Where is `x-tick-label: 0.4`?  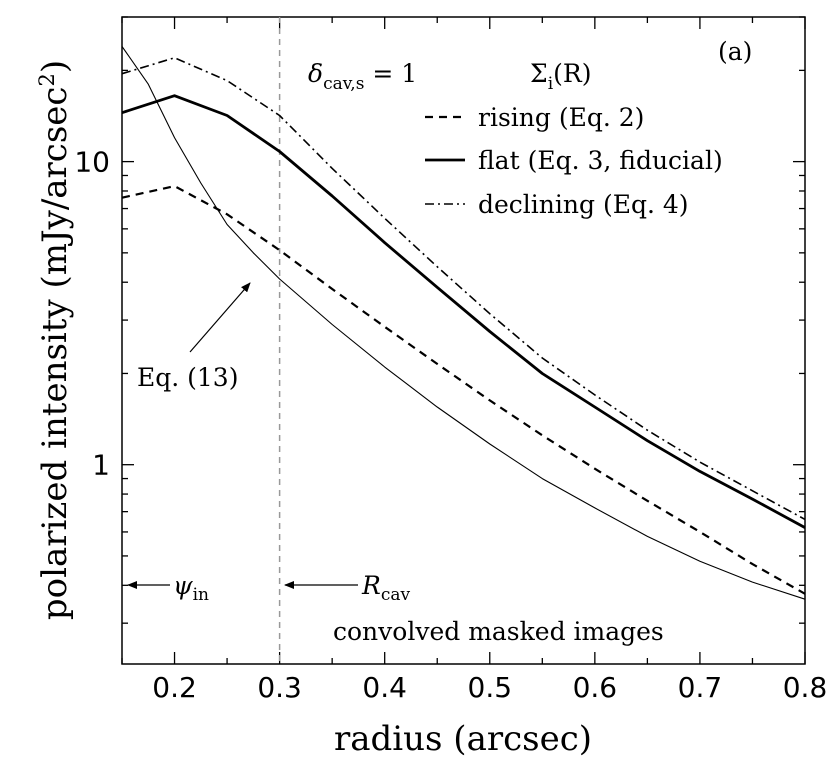
x-tick-label: 0.4 is located at coordinates (384, 687).